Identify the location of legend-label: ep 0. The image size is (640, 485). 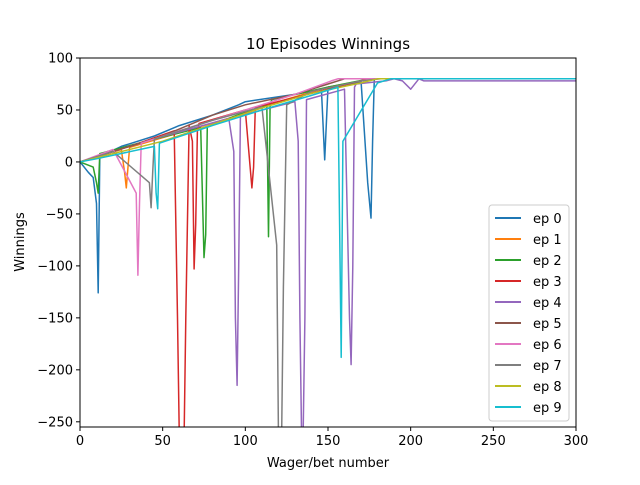
(547, 219).